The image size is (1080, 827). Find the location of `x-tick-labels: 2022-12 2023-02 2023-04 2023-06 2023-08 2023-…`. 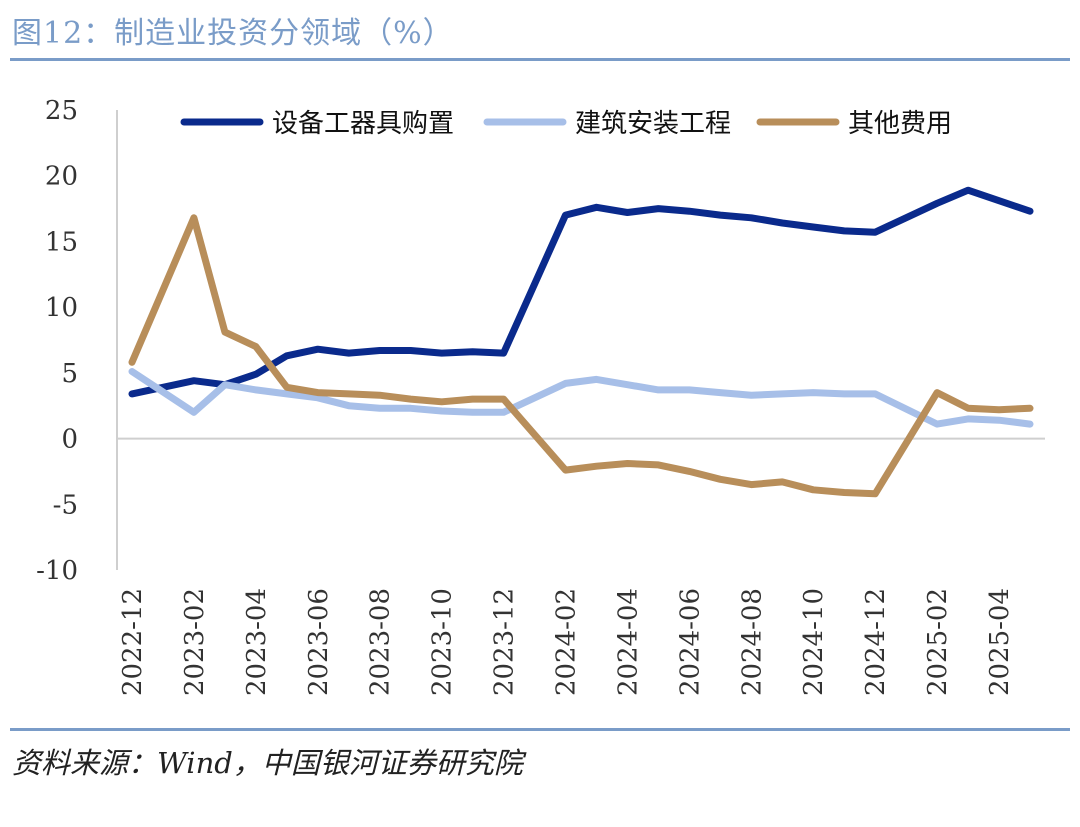

x-tick-labels: 2022-12 2023-02 2023-04 2023-06 2023-08 2023-… is located at coordinates (566, 642).